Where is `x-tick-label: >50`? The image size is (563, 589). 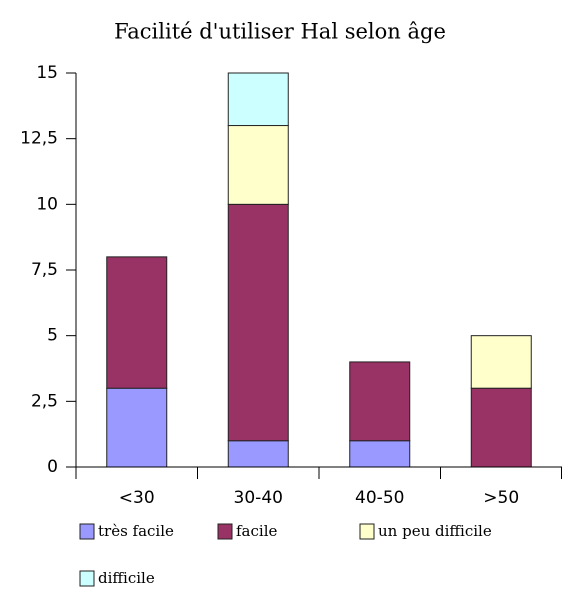 x-tick-label: >50 is located at coordinates (501, 498).